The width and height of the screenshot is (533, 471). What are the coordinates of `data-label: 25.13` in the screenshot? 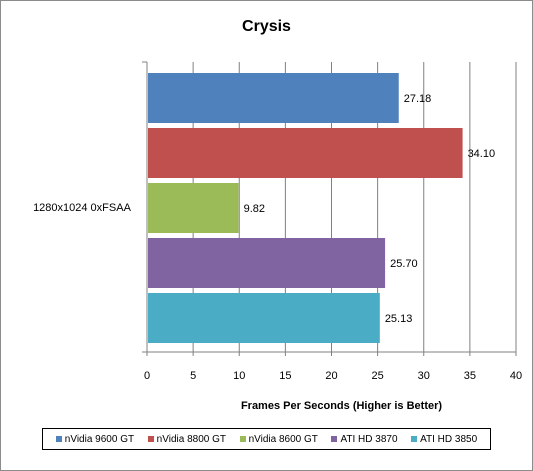 It's located at (399, 319).